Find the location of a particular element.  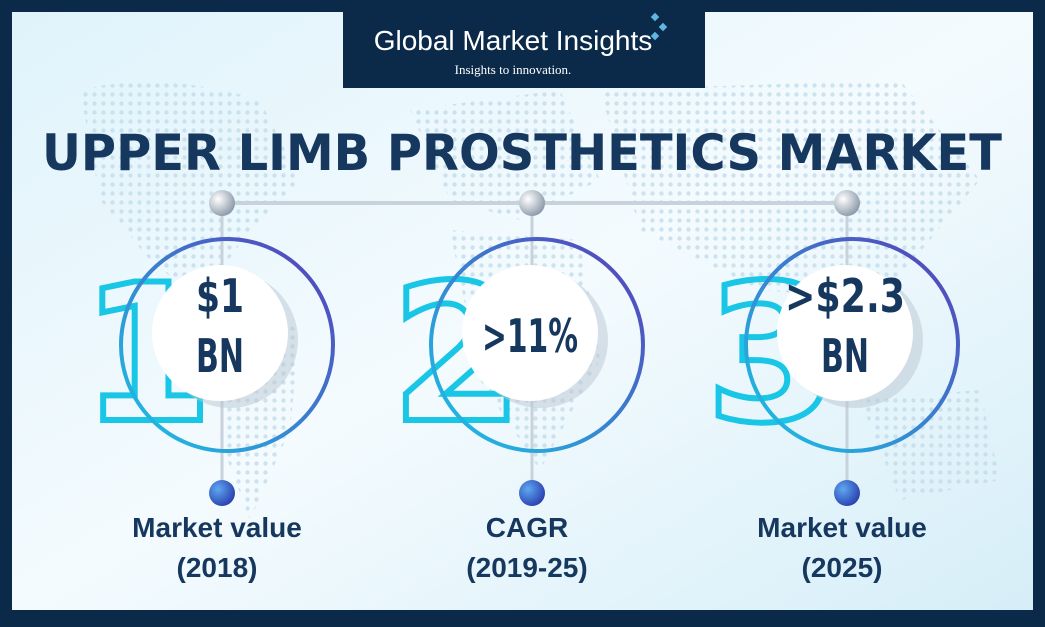

logo-box is located at coordinates (524, 44).